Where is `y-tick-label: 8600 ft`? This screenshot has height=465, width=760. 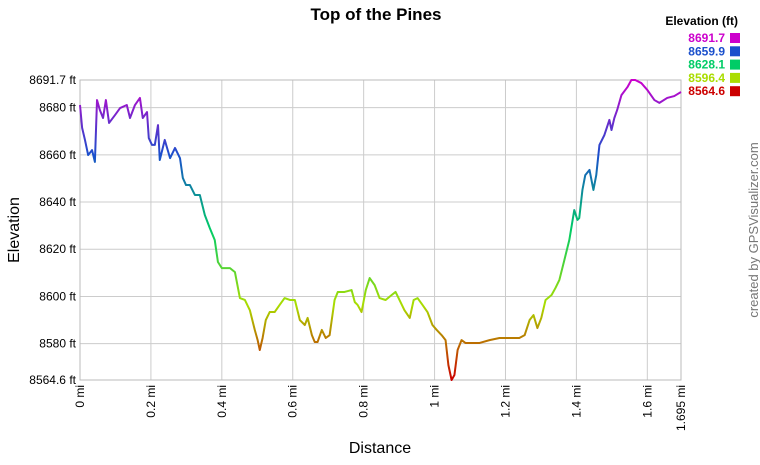 y-tick-label: 8600 ft is located at coordinates (57, 296).